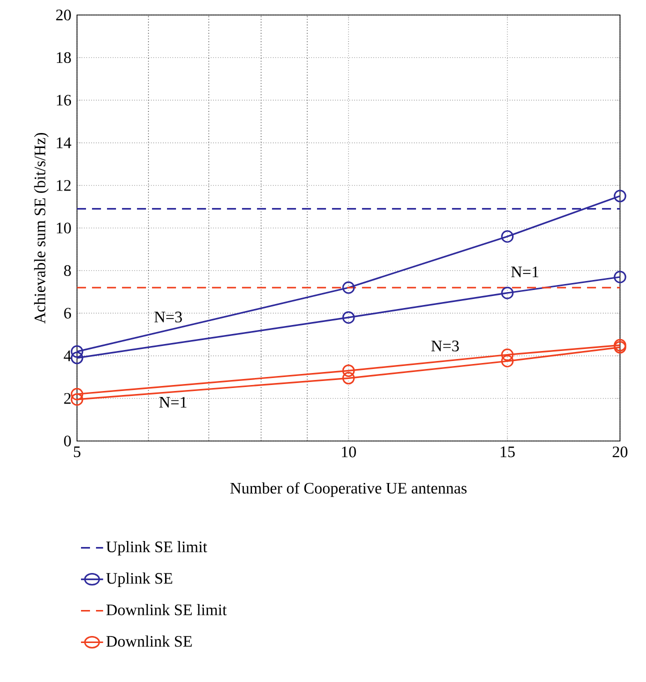 This screenshot has height=682, width=646. I want to click on x-axis-title: Number of Cooperative UE antennas, so click(348, 489).